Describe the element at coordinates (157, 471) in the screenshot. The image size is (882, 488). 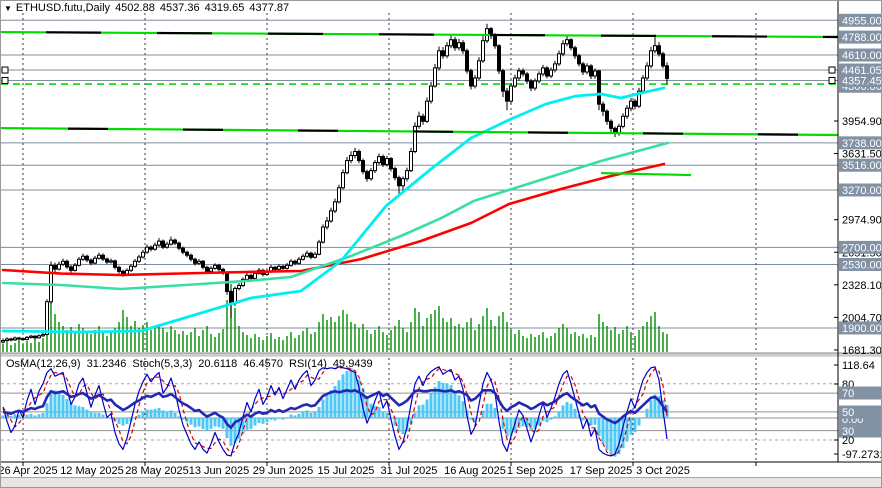
I see `date-label: 28 May 2025` at that location.